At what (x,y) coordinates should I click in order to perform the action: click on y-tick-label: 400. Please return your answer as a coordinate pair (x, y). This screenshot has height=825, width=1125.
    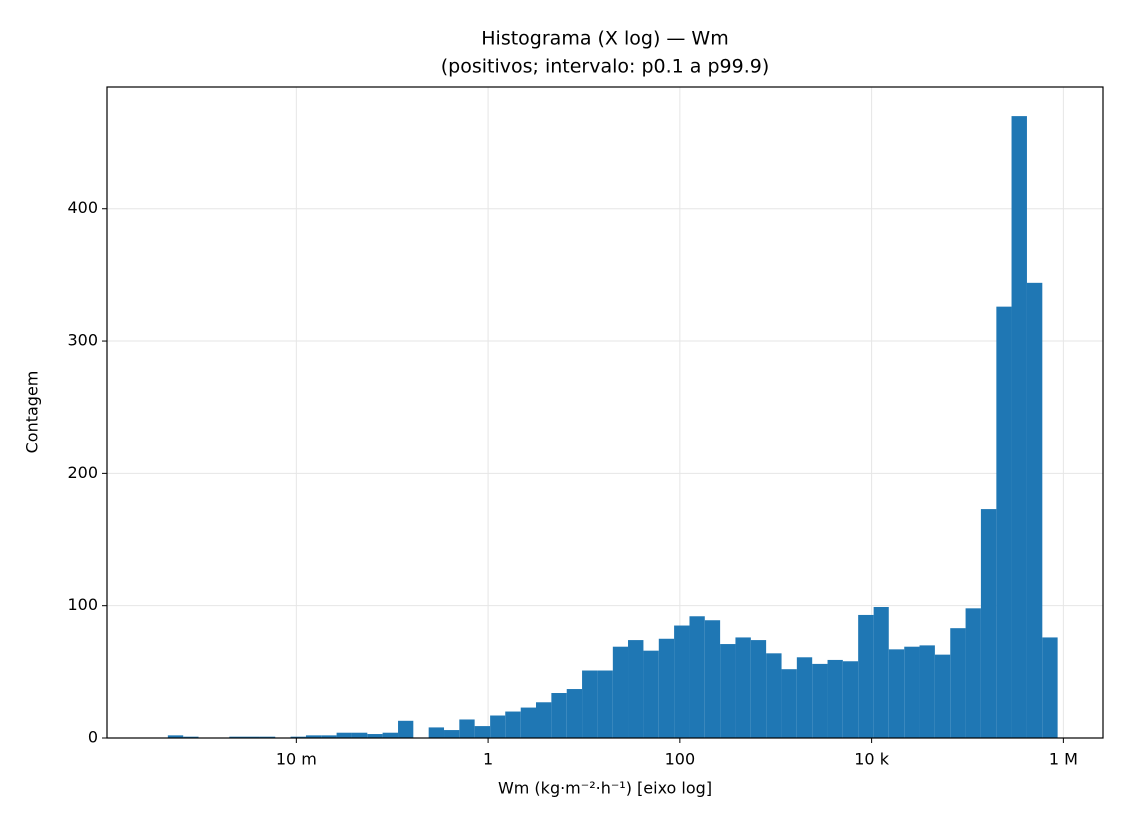
    Looking at the image, I should click on (82, 207).